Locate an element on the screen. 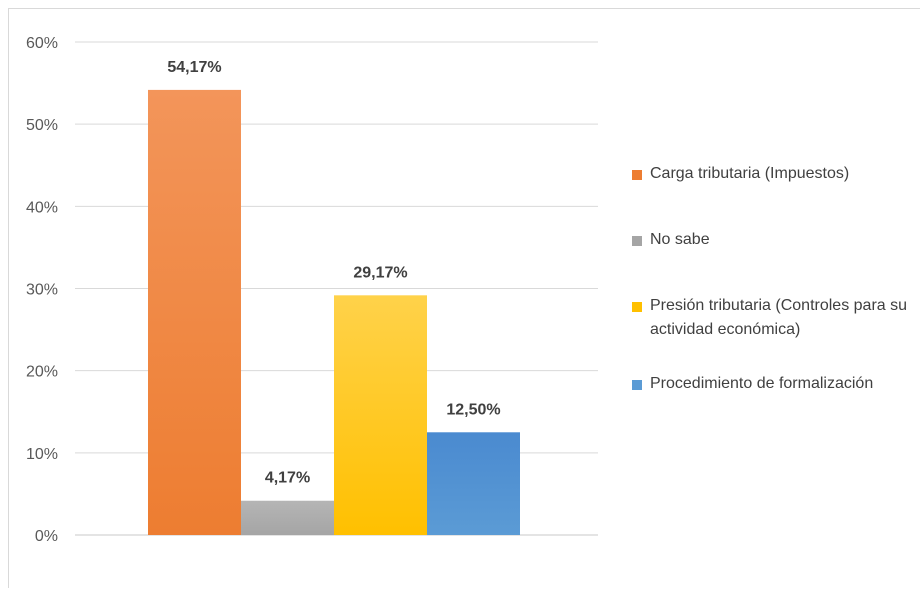 This screenshot has width=922, height=590. data-label: 4,17% is located at coordinates (287, 478).